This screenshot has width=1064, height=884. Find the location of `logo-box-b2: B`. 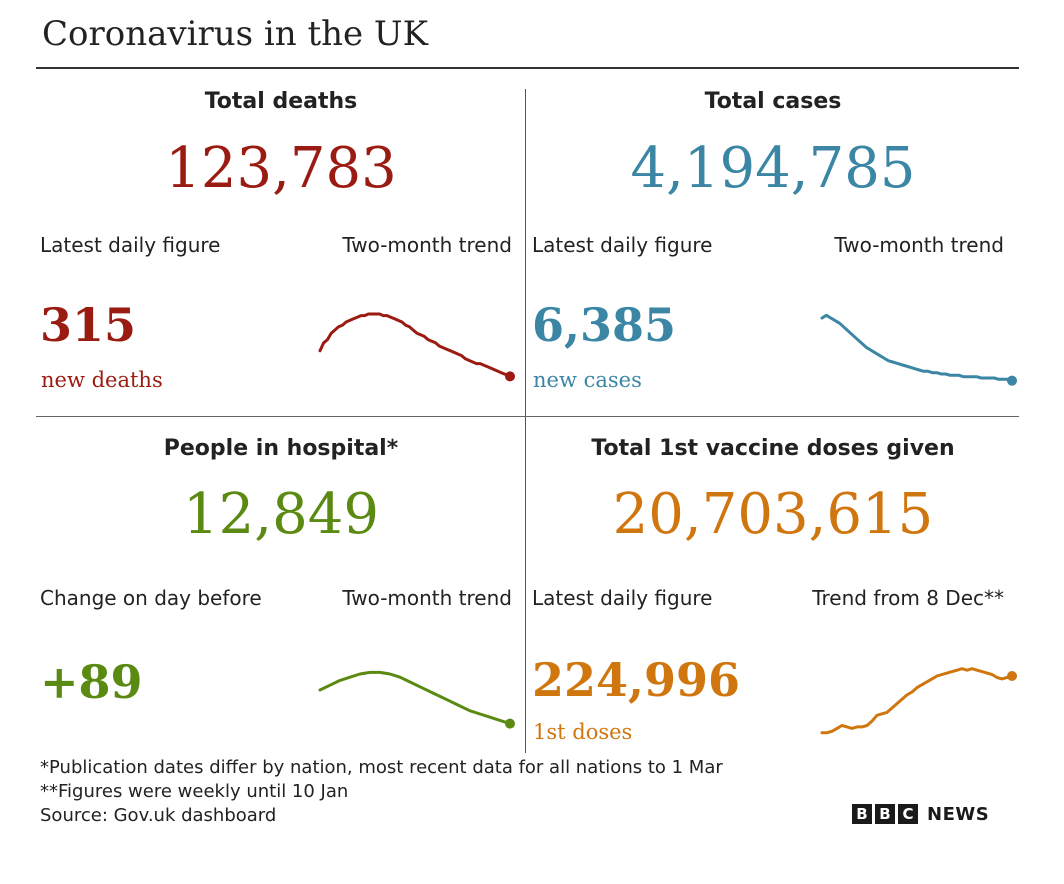

logo-box-b2: B is located at coordinates (885, 814).